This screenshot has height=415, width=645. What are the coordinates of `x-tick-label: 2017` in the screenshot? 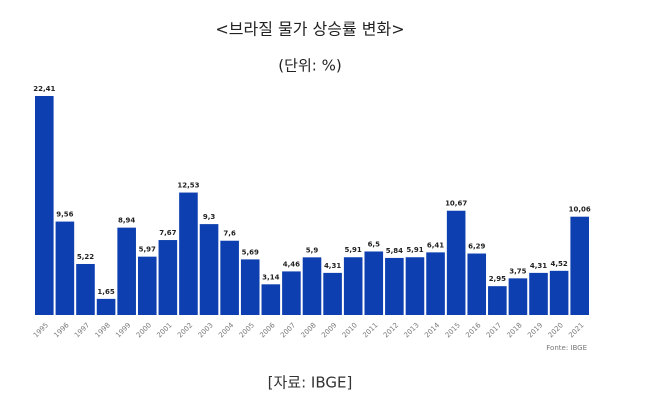 It's located at (494, 330).